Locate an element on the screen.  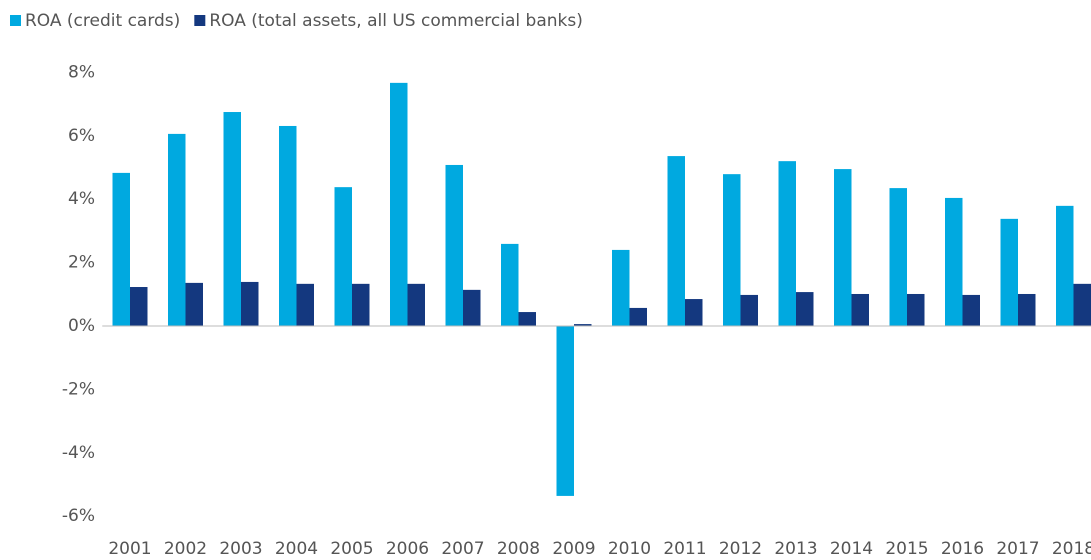
y-tick-label: 8% is located at coordinates (81, 72).